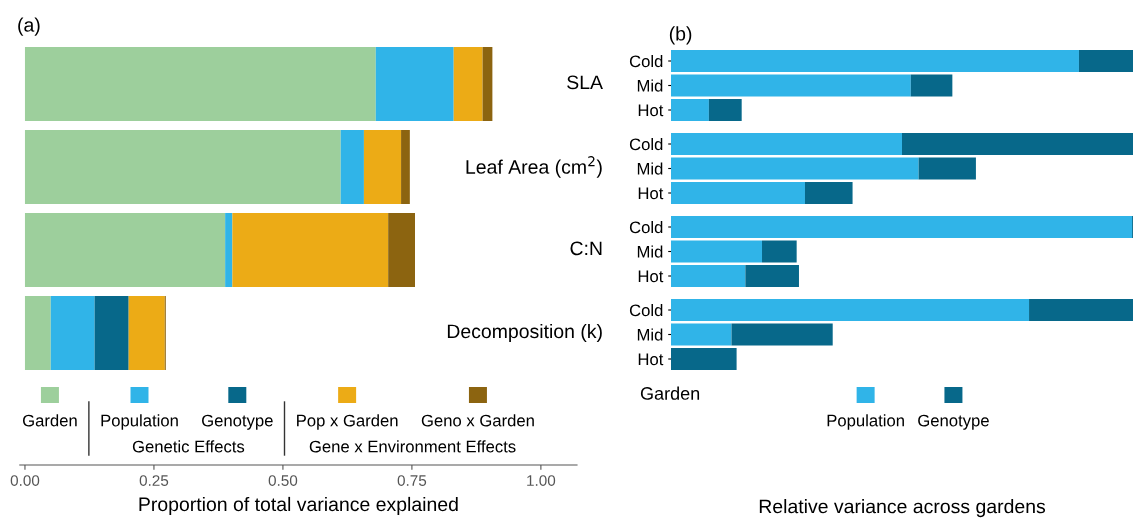  What do you see at coordinates (477, 420) in the screenshot?
I see `legend-label: Geno x Garden` at bounding box center [477, 420].